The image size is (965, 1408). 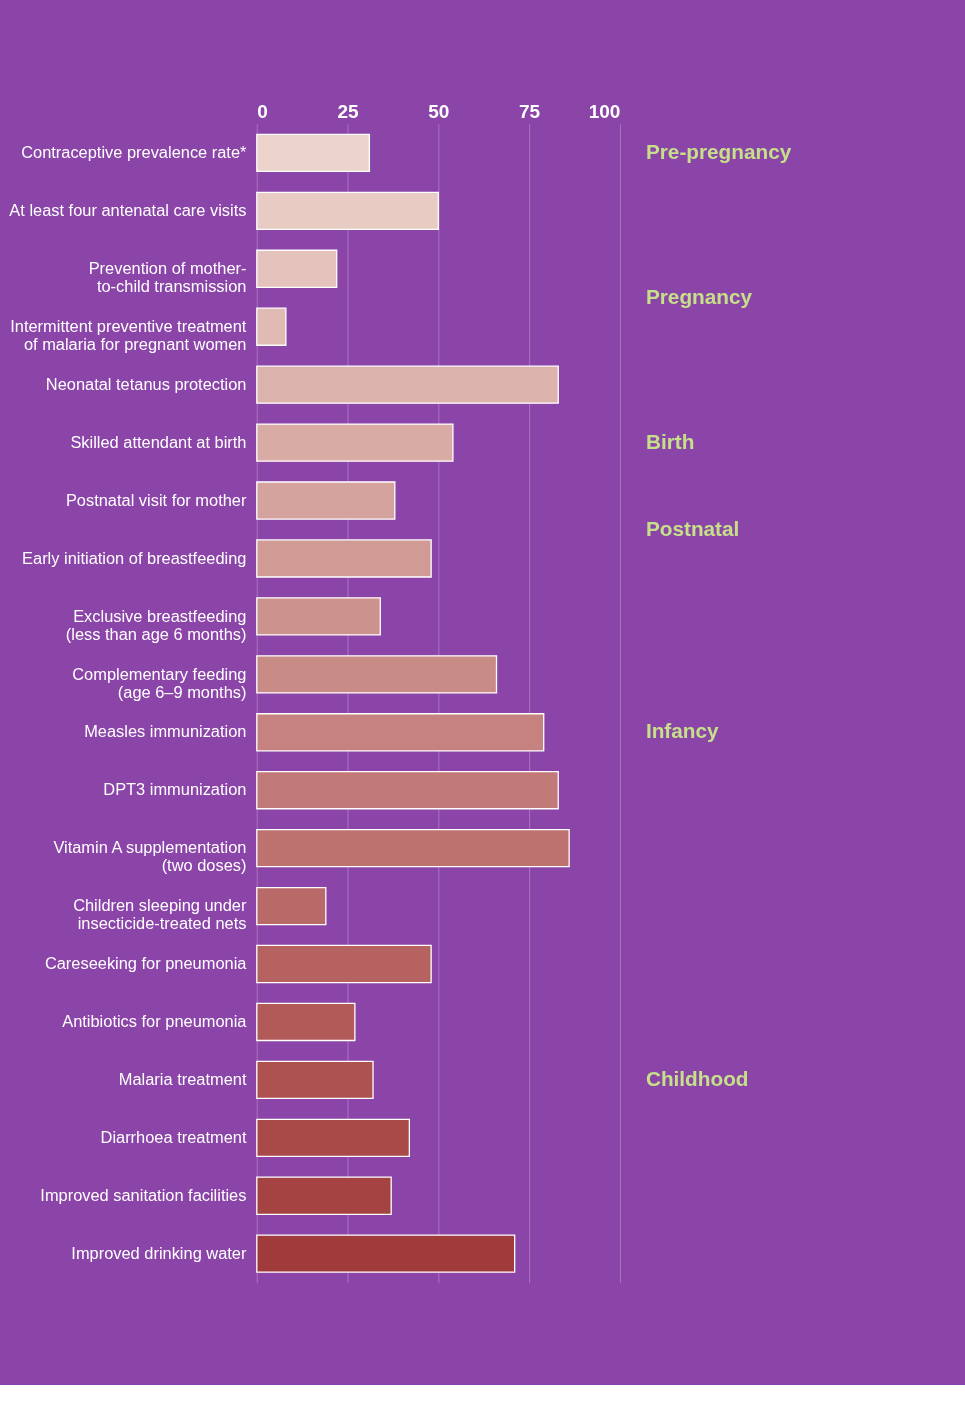 I want to click on y-tick-label: At least four antenatal care visits, so click(x=128, y=210).